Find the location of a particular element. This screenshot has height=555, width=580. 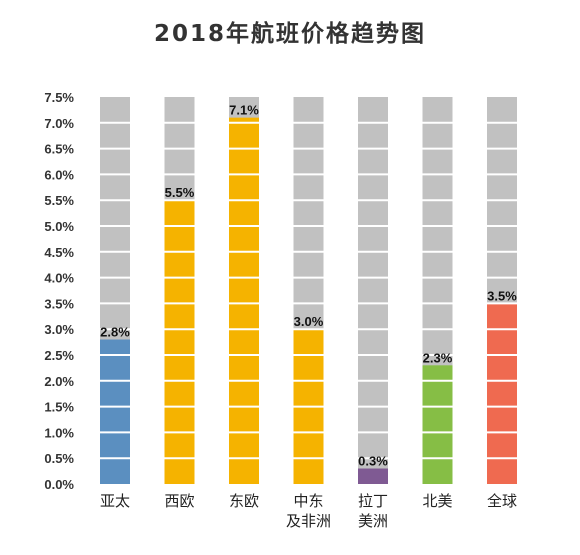

x-tick-label: 拉丁 is located at coordinates (373, 501).